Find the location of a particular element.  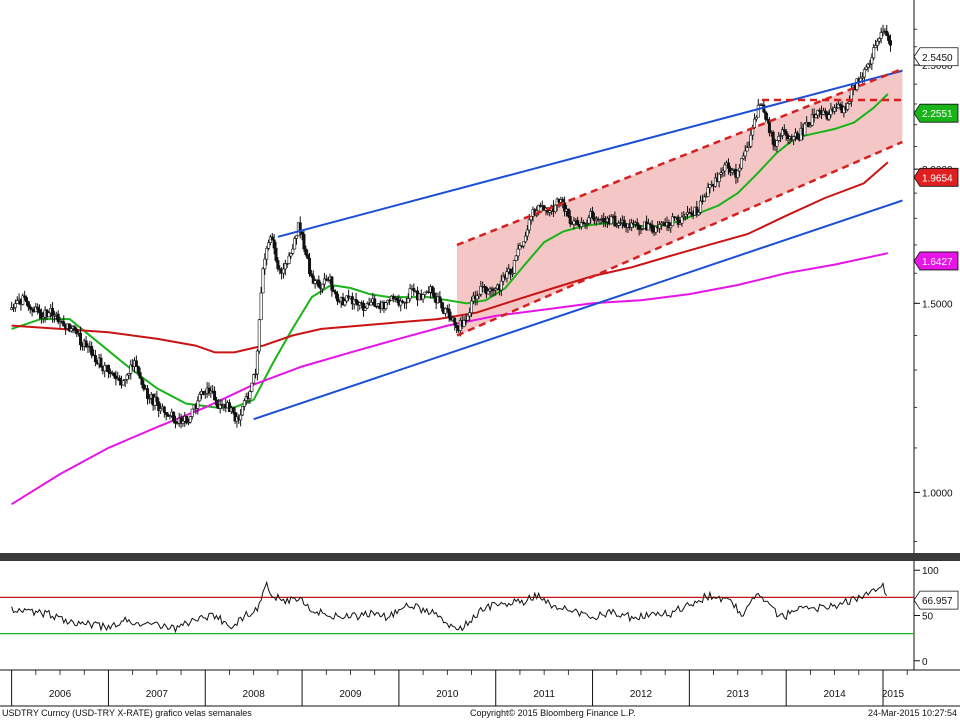

short-ma-tag-box is located at coordinates (936, 113).